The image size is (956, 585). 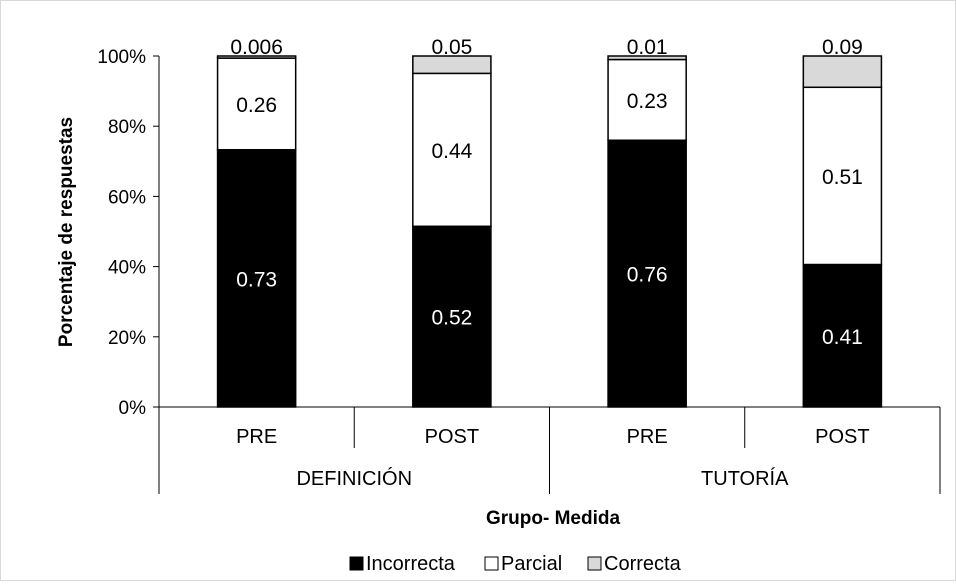 I want to click on data-label: 0.44, so click(x=451, y=151).